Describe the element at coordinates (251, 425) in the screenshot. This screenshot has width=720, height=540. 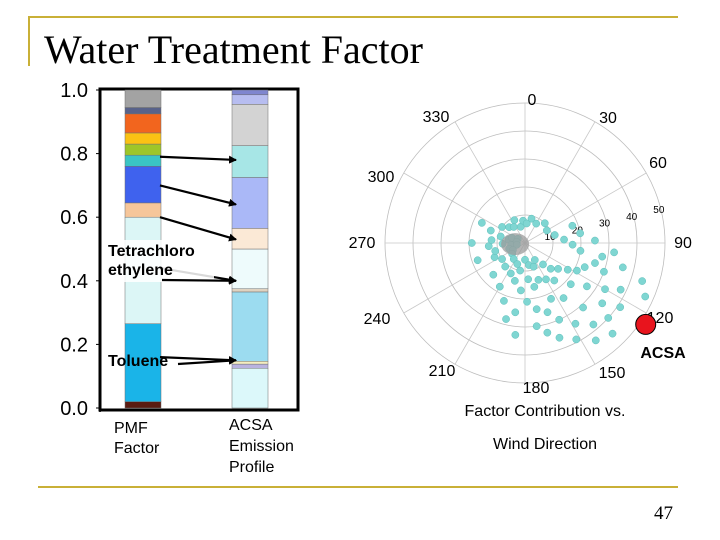
I see `acsa-profile-label: ACSA` at that location.